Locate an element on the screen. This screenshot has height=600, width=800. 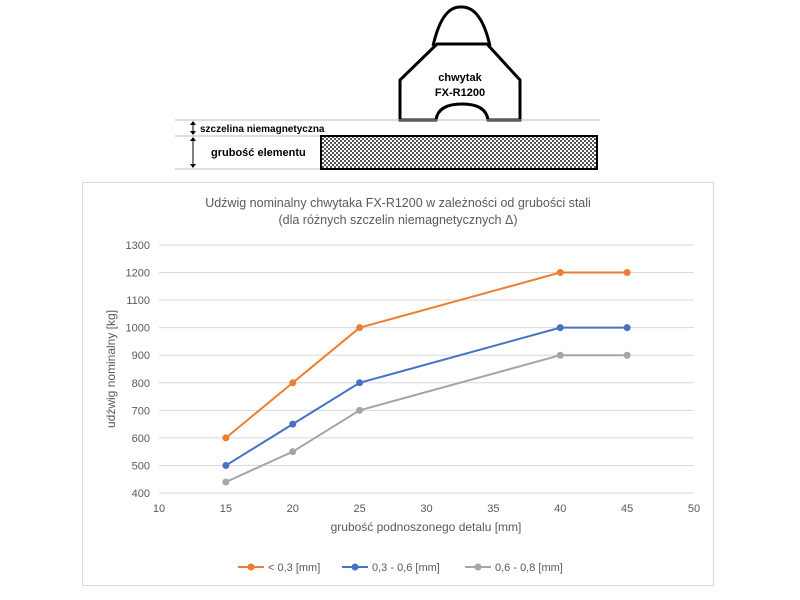
y-tick-label: 1100 is located at coordinates (138, 301).